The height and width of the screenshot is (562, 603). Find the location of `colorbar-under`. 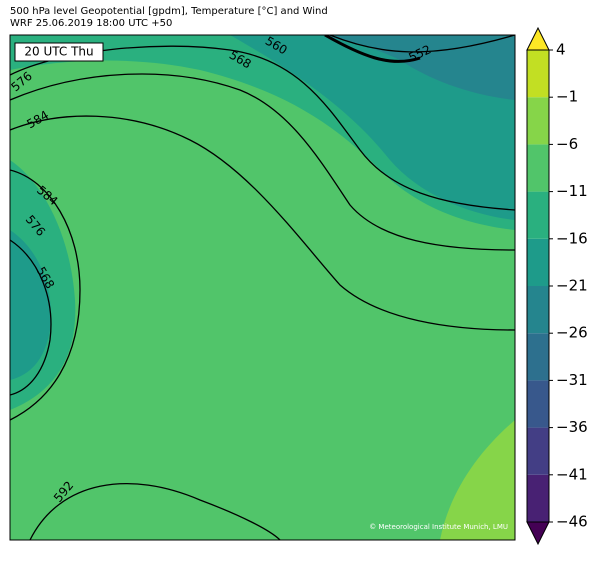

colorbar-under is located at coordinates (538, 533).